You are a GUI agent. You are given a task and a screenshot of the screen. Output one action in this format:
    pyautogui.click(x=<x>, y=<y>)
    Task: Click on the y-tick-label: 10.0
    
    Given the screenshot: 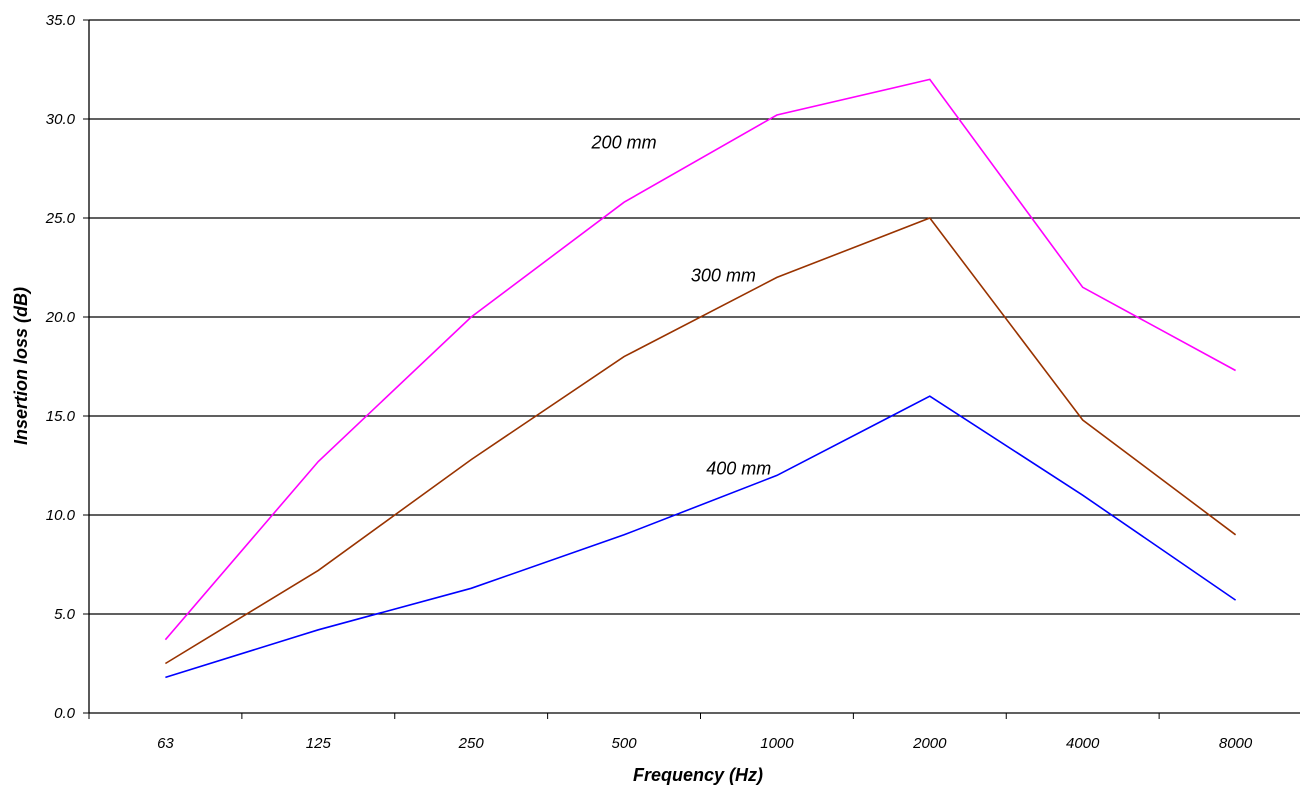 What is the action you would take?
    pyautogui.click(x=61, y=515)
    